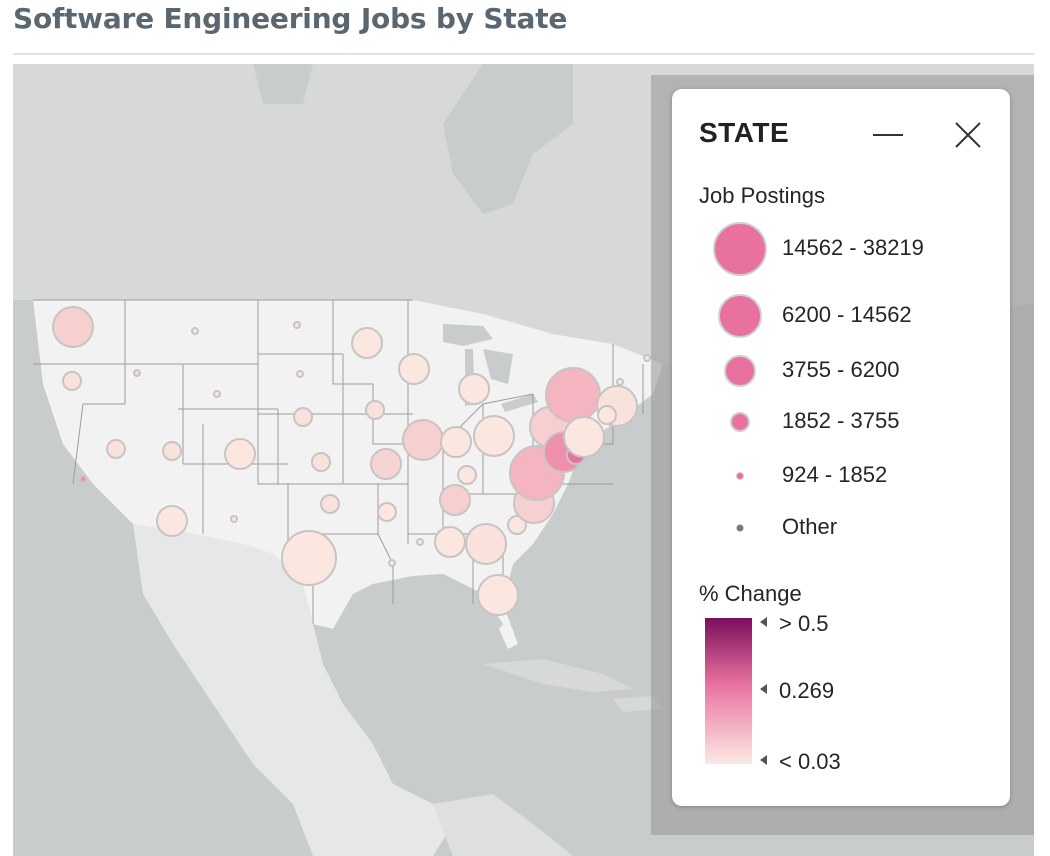 This screenshot has width=1050, height=856. What do you see at coordinates (762, 195) in the screenshot?
I see `size-legend-title: Job Postings` at bounding box center [762, 195].